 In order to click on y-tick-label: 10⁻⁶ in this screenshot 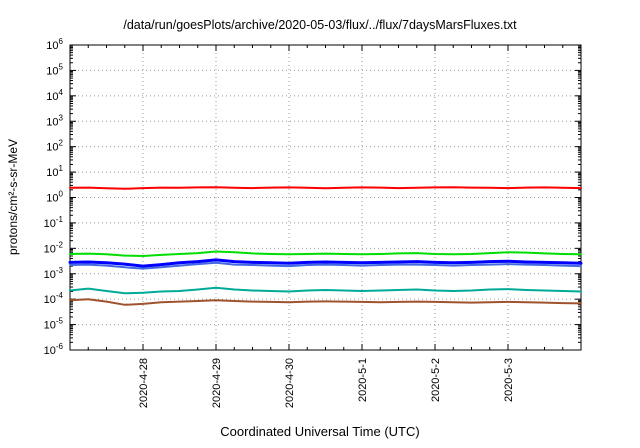, I will do `click(54, 349)`.